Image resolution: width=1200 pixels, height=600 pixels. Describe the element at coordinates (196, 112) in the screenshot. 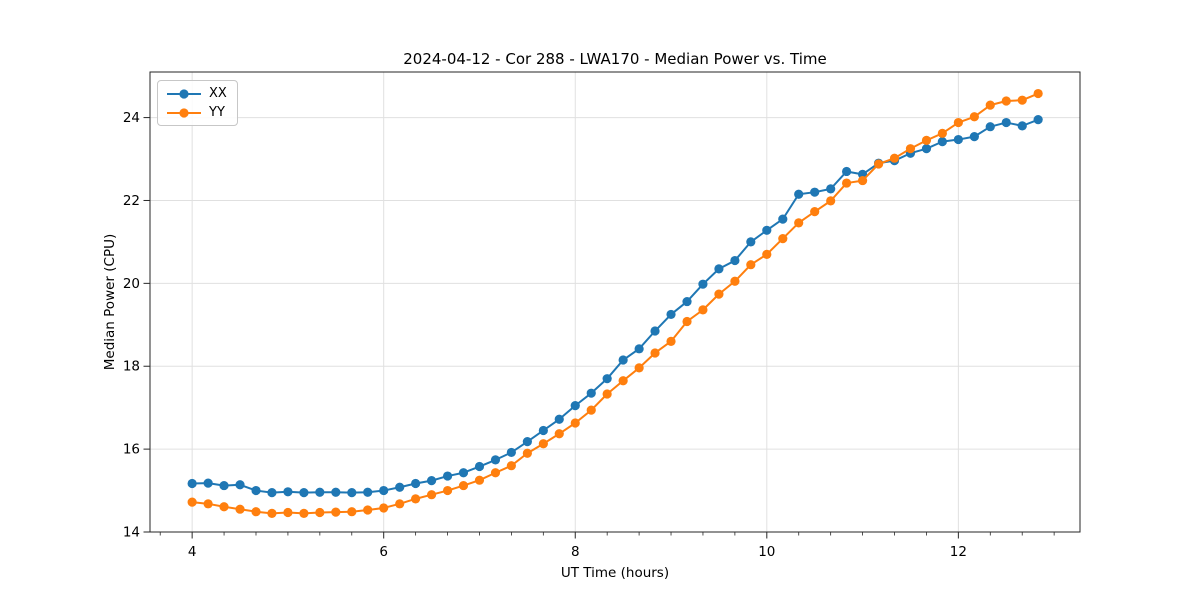

I see `legend-item-yy: YY` at that location.